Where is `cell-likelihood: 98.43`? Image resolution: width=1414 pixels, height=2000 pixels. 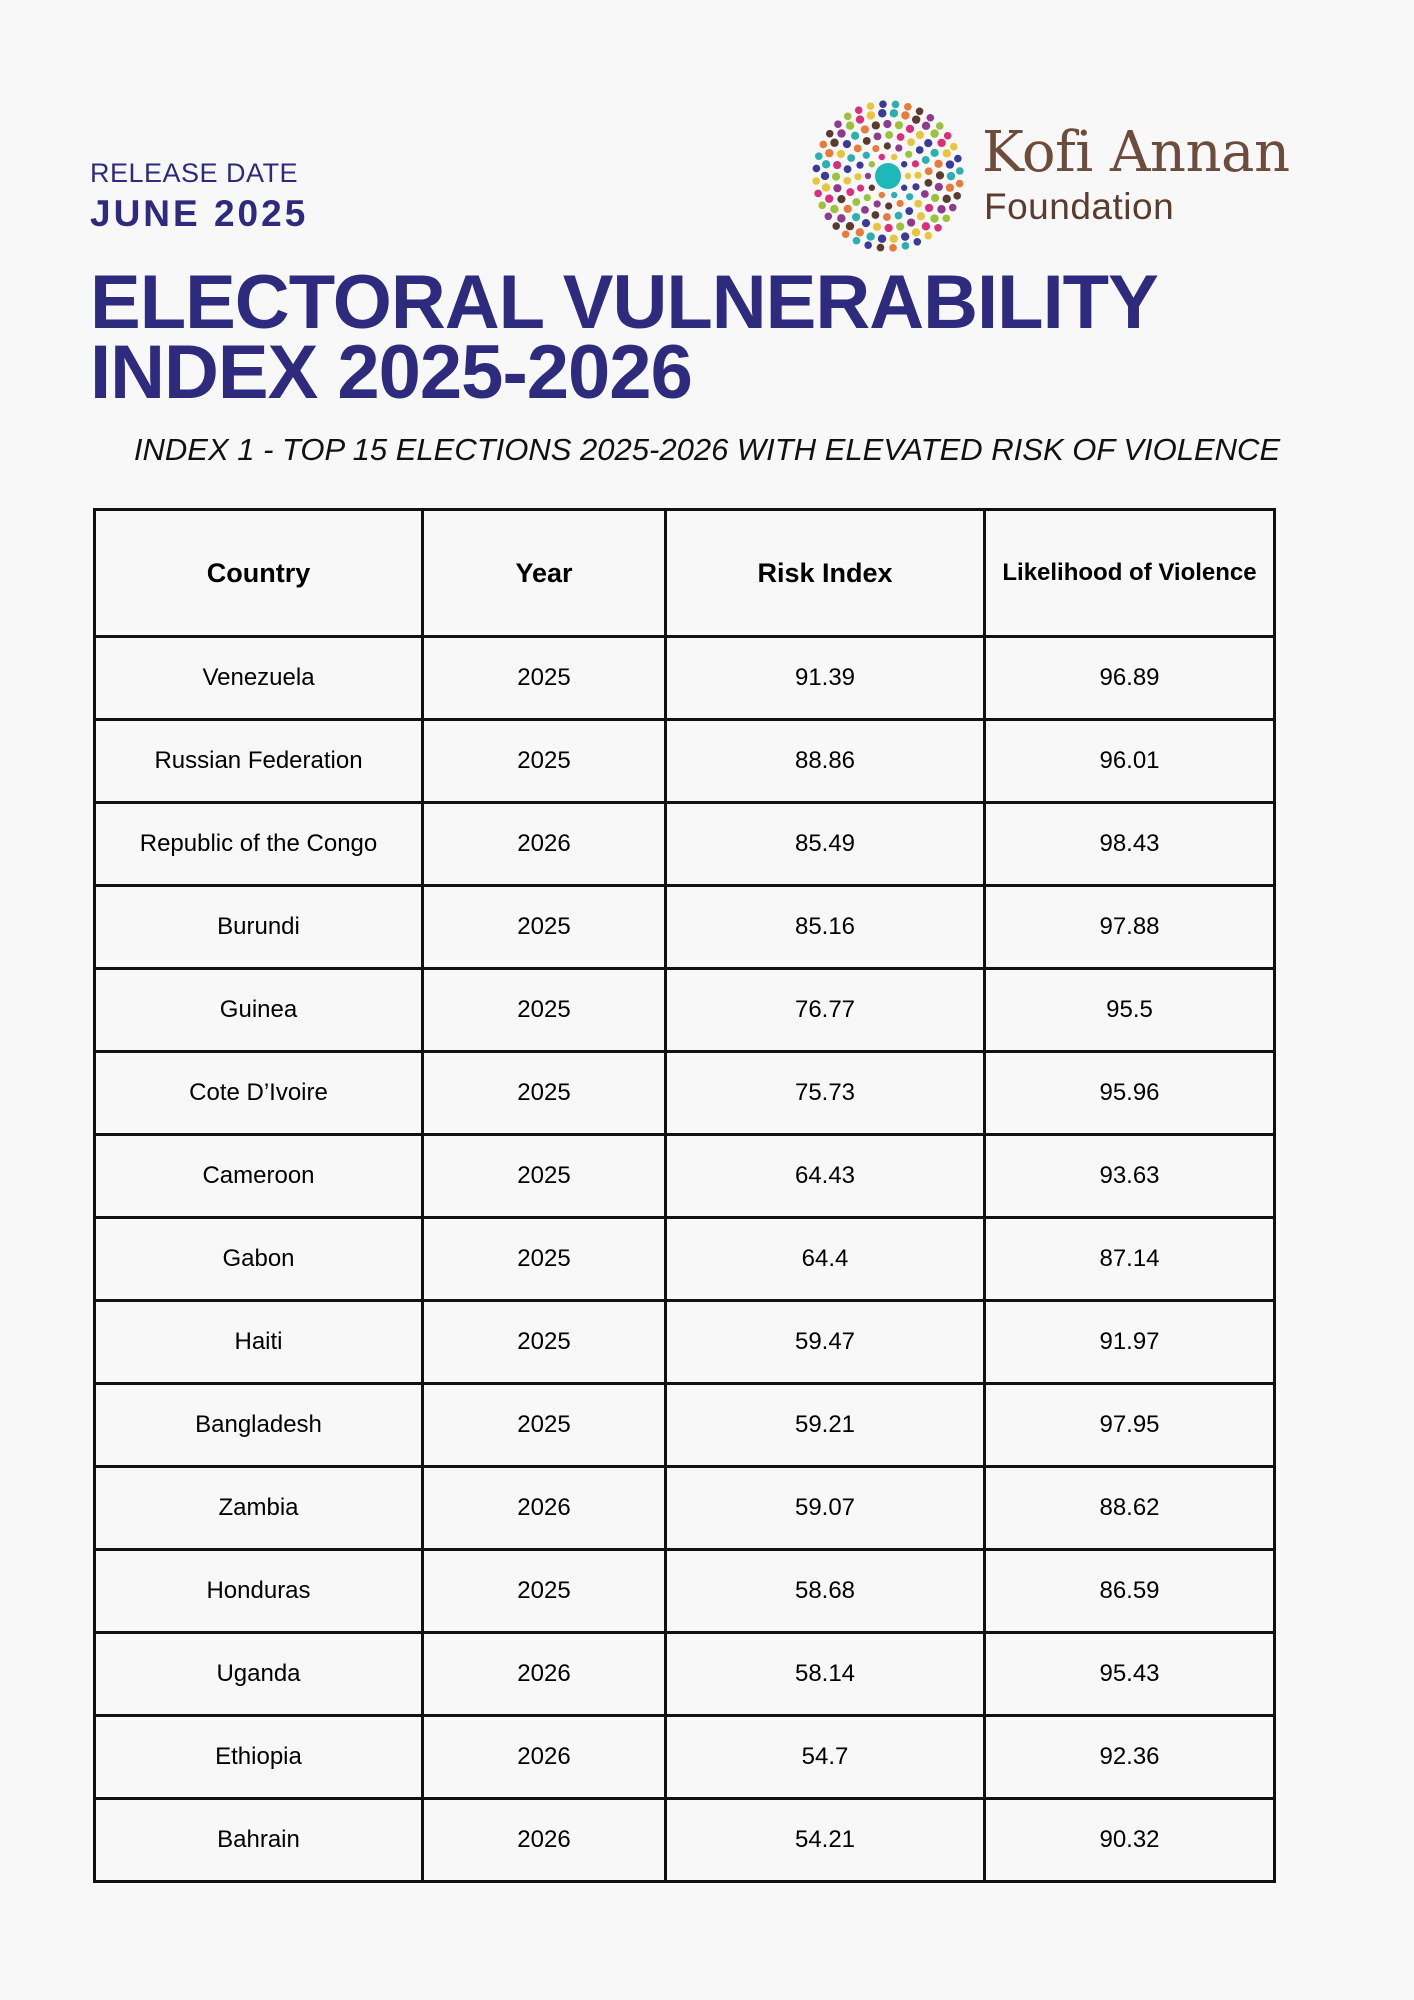
cell-likelihood: 98.43 is located at coordinates (1129, 844).